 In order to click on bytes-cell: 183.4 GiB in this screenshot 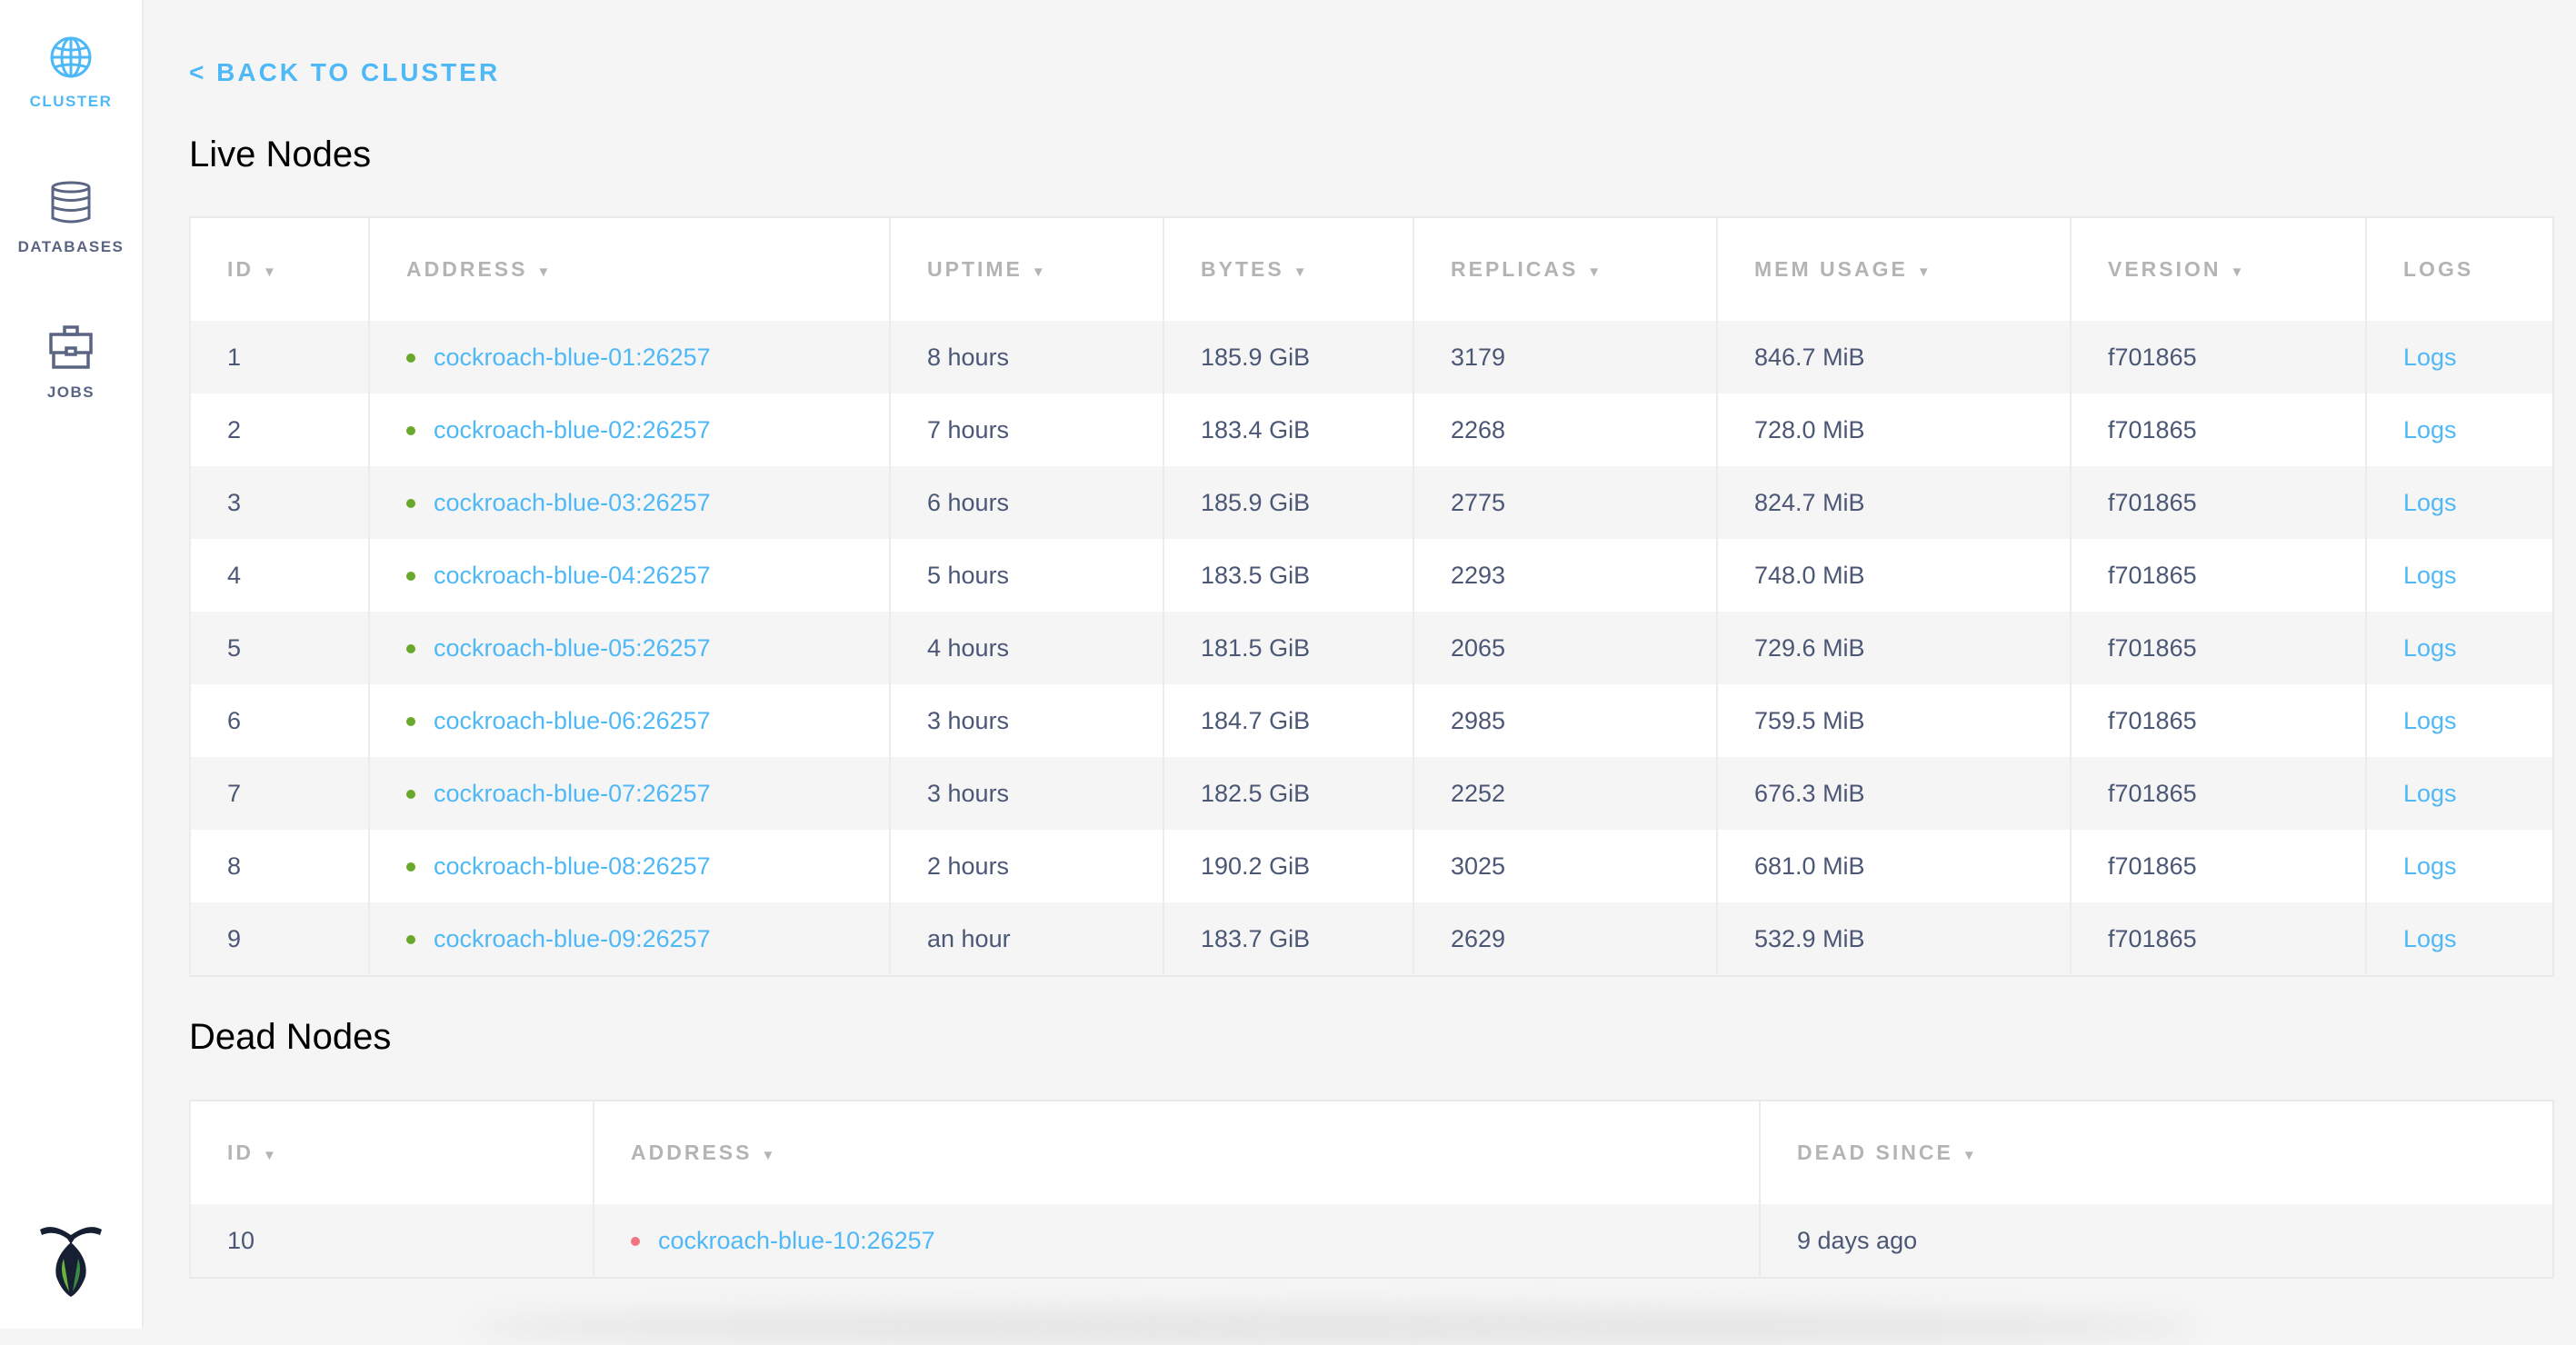, I will do `click(1288, 430)`.